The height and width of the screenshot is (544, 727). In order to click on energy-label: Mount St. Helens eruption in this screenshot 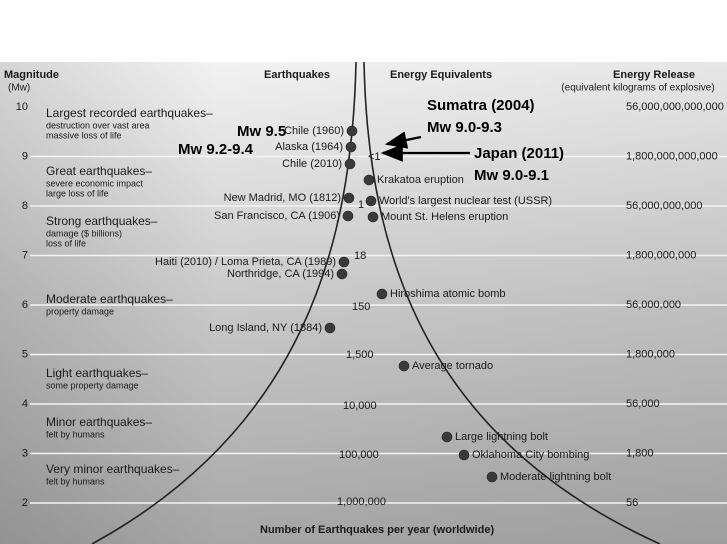, I will do `click(444, 217)`.